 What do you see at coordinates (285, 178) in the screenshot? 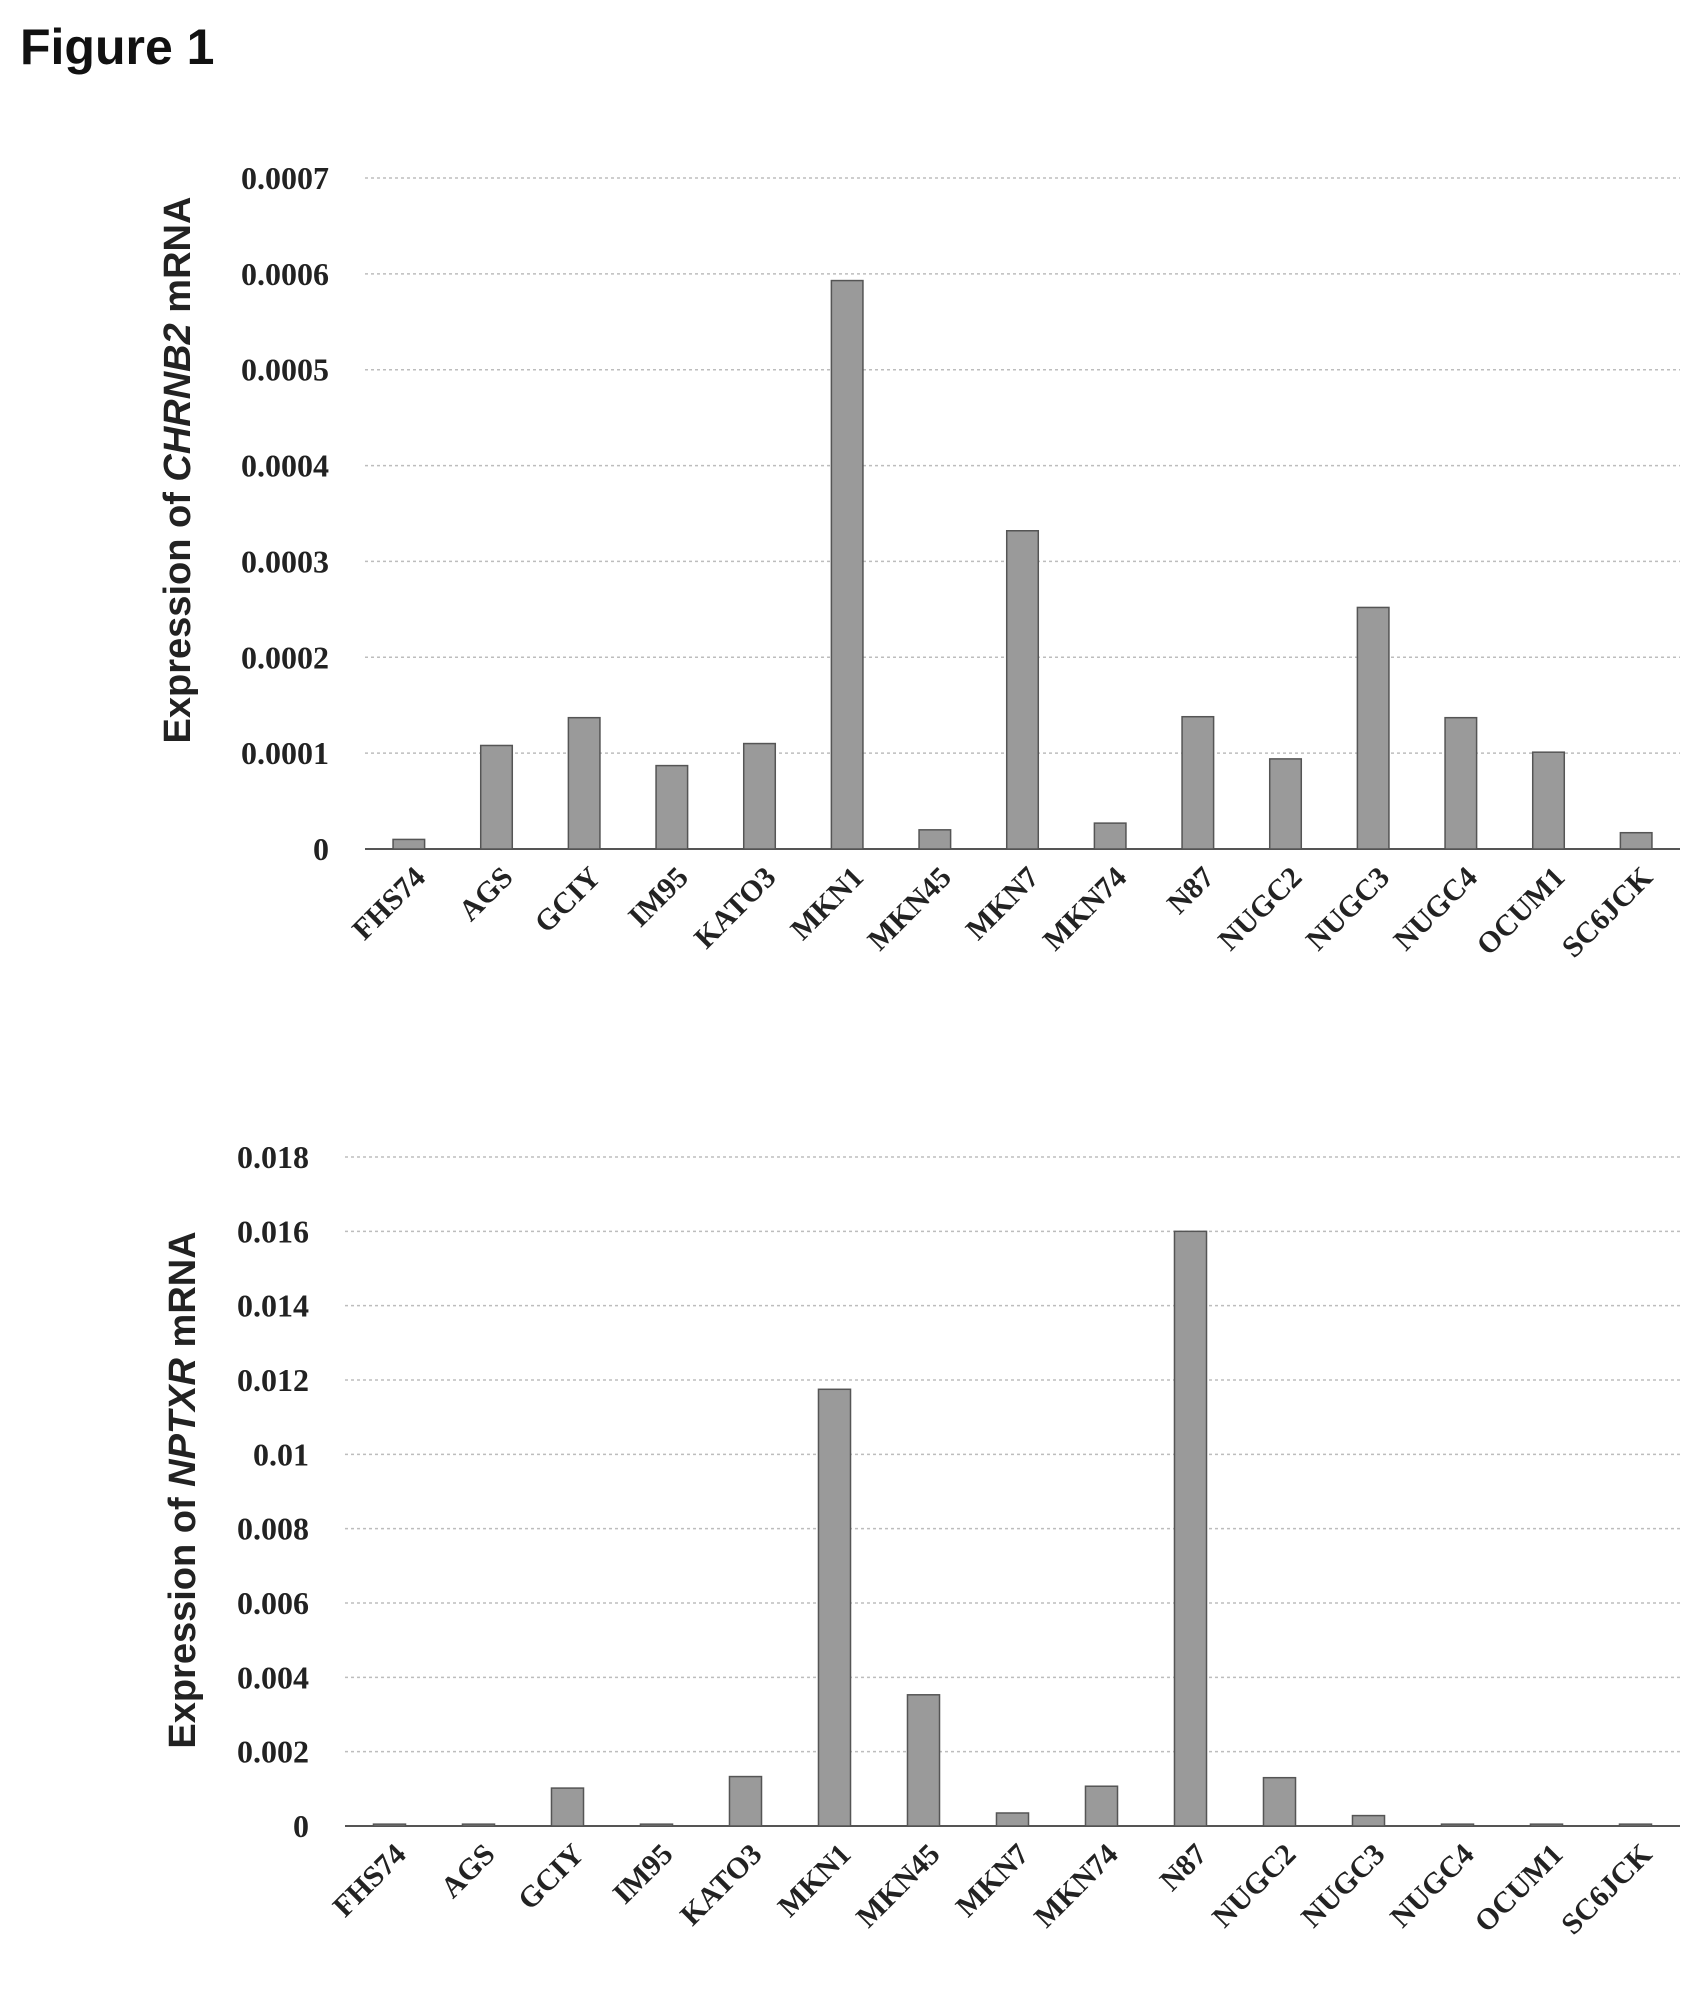
I see `y-tick-label: 0.0007` at bounding box center [285, 178].